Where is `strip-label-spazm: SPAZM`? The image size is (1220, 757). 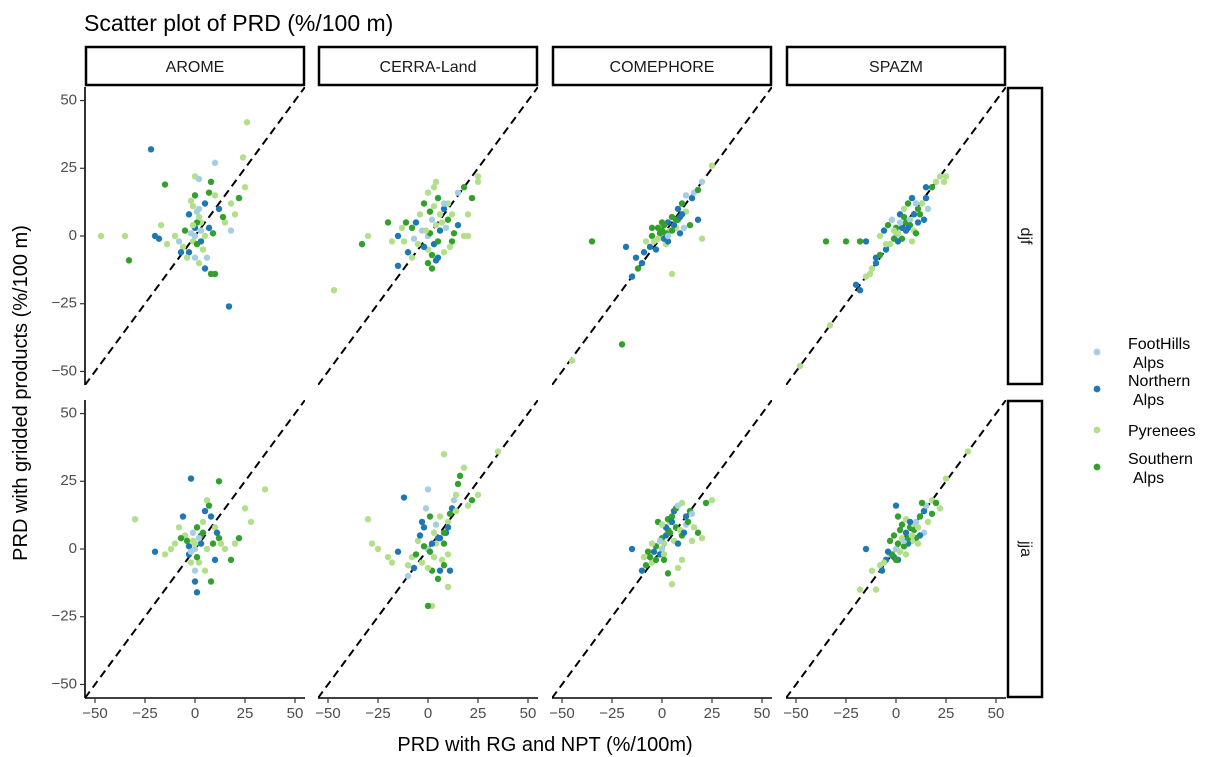
strip-label-spazm: SPAZM is located at coordinates (896, 67).